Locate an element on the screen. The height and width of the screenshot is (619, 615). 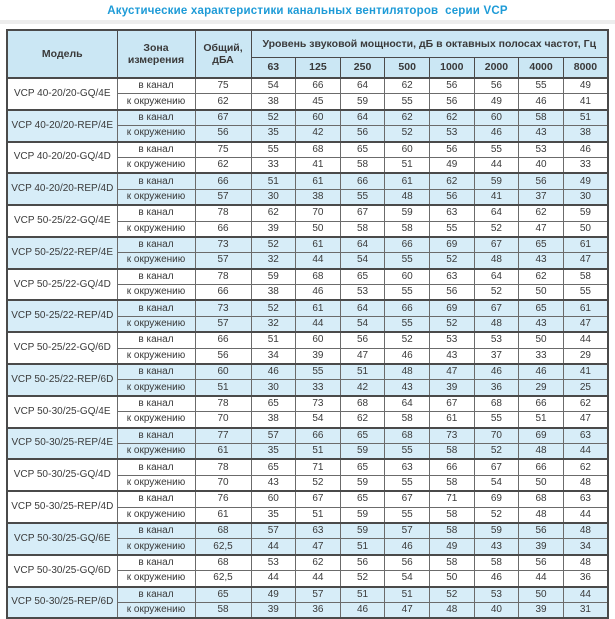
model-cell: VCP 40-20/20-GQ/4D is located at coordinates (62, 157).